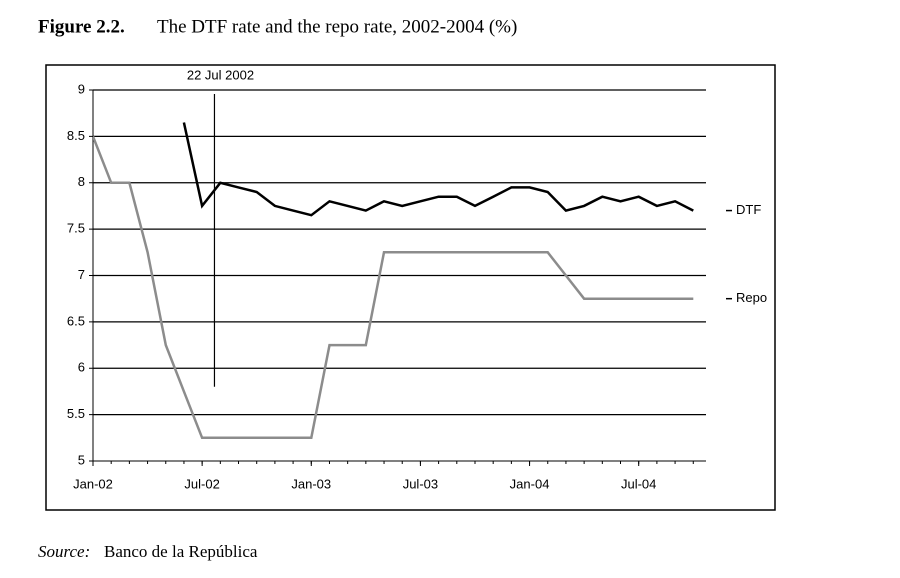 This screenshot has height=578, width=900. What do you see at coordinates (76, 228) in the screenshot?
I see `y-tick-label: 7.5` at bounding box center [76, 228].